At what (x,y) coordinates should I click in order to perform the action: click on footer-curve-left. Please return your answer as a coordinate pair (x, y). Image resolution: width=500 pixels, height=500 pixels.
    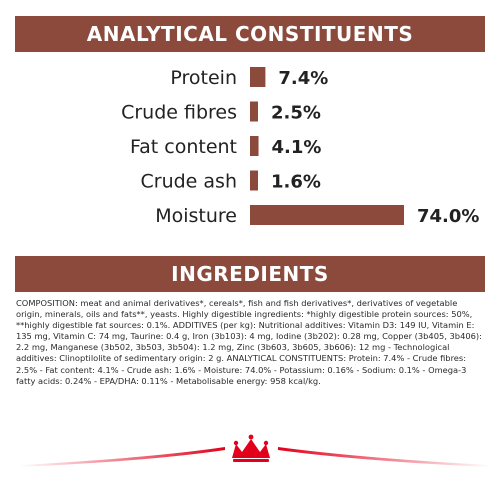
    Looking at the image, I should click on (122, 457).